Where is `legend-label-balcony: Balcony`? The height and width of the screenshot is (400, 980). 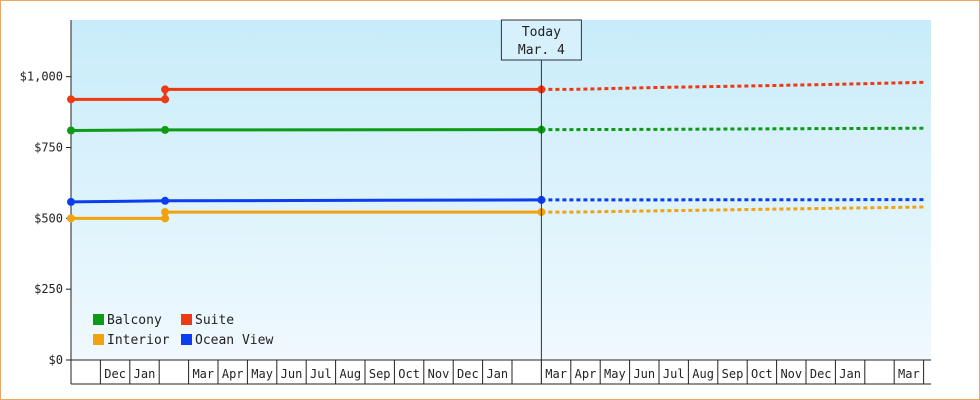 legend-label-balcony: Balcony is located at coordinates (134, 320).